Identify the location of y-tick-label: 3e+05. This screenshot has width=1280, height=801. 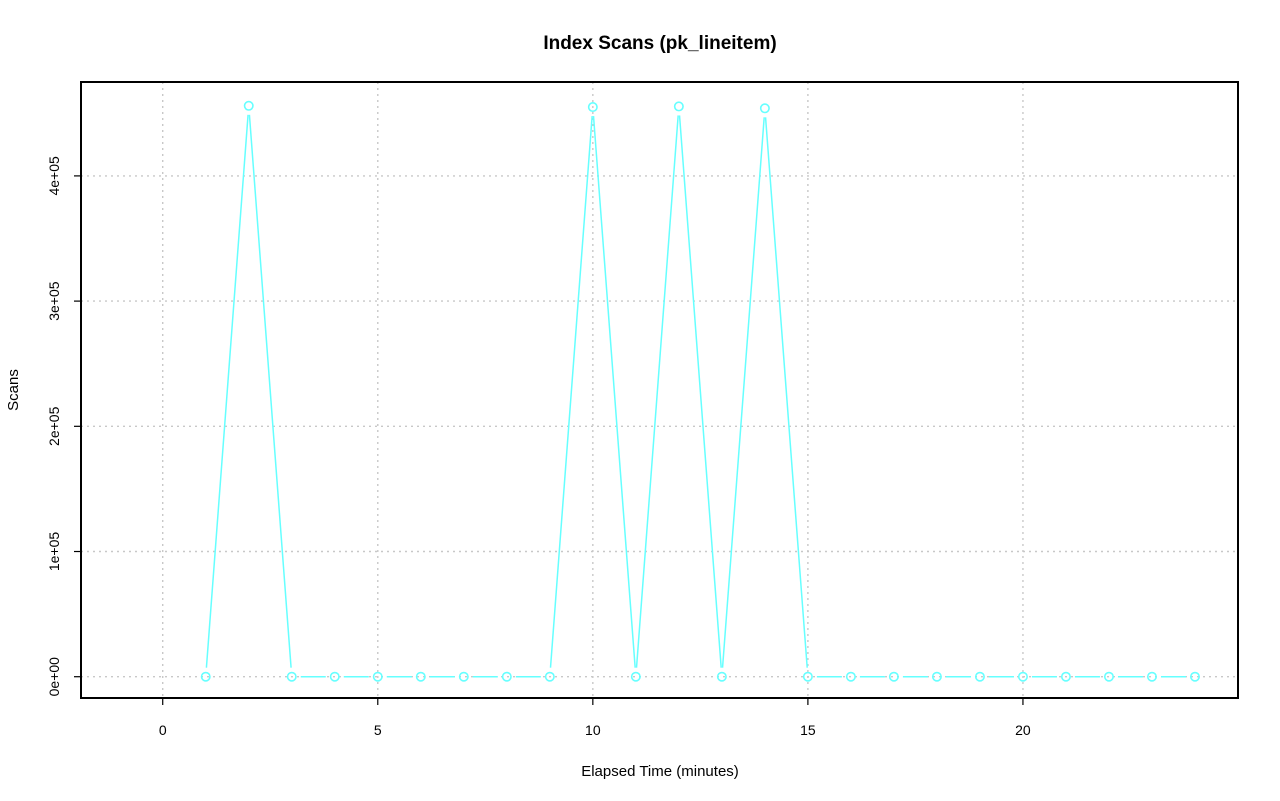
(54, 301).